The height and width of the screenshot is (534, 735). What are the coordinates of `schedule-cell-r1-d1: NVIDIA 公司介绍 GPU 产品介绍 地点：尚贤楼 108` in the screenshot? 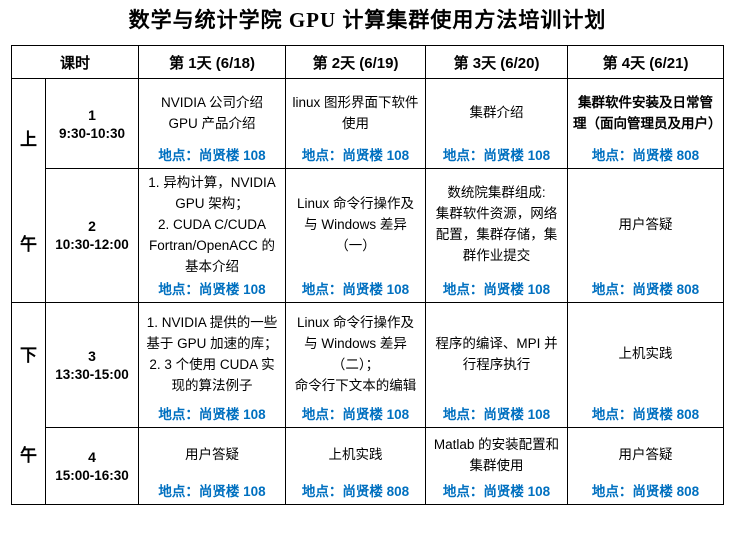 It's located at (212, 123).